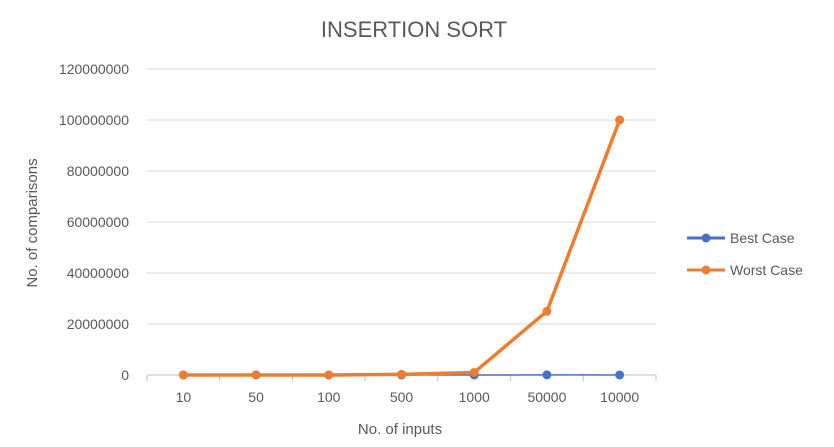 This screenshot has width=834, height=447. Describe the element at coordinates (414, 29) in the screenshot. I see `chart-title: INSERTION SORT` at that location.